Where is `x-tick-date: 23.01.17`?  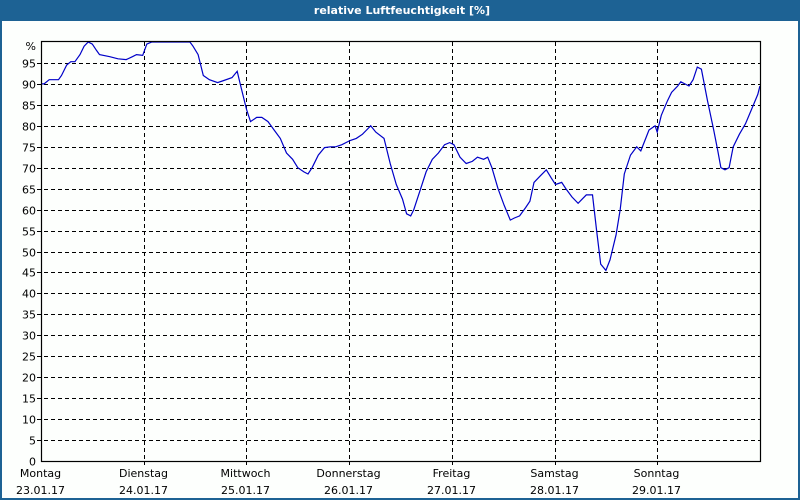 x-tick-date: 23.01.17 is located at coordinates (40, 490).